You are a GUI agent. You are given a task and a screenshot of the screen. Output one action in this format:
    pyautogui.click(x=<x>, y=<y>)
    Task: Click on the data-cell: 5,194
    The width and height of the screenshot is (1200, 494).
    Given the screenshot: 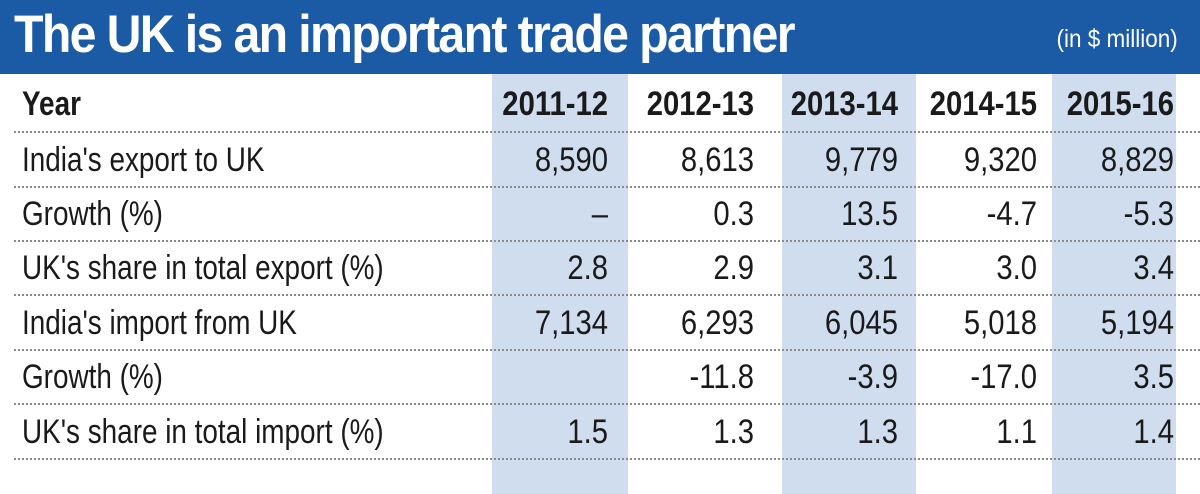 What is the action you would take?
    pyautogui.click(x=1137, y=323)
    